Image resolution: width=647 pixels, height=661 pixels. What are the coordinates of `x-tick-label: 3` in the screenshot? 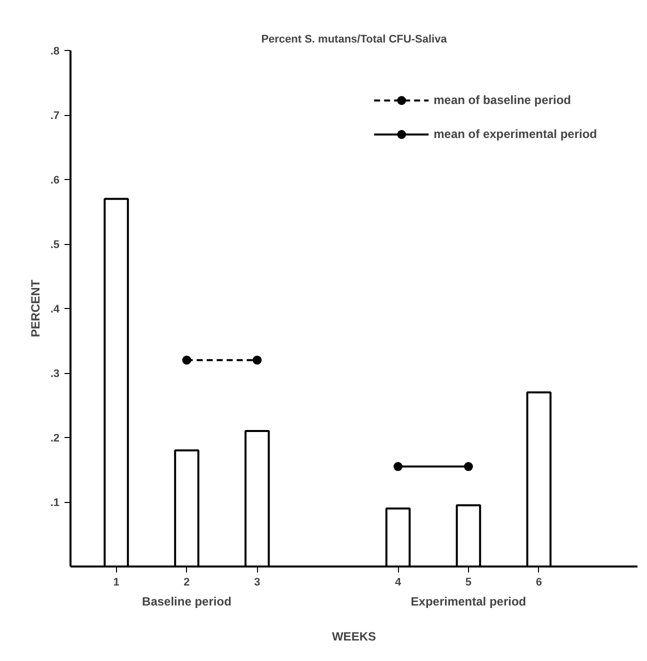 It's located at (257, 582).